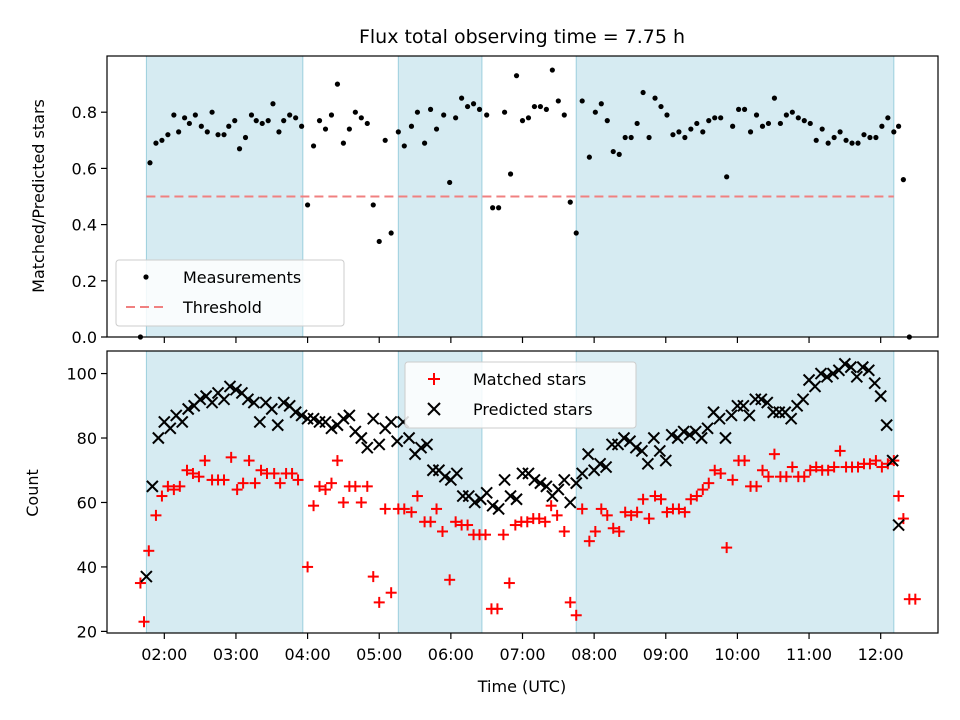 The width and height of the screenshot is (960, 720). I want to click on legend-marker-matched, so click(434, 379).